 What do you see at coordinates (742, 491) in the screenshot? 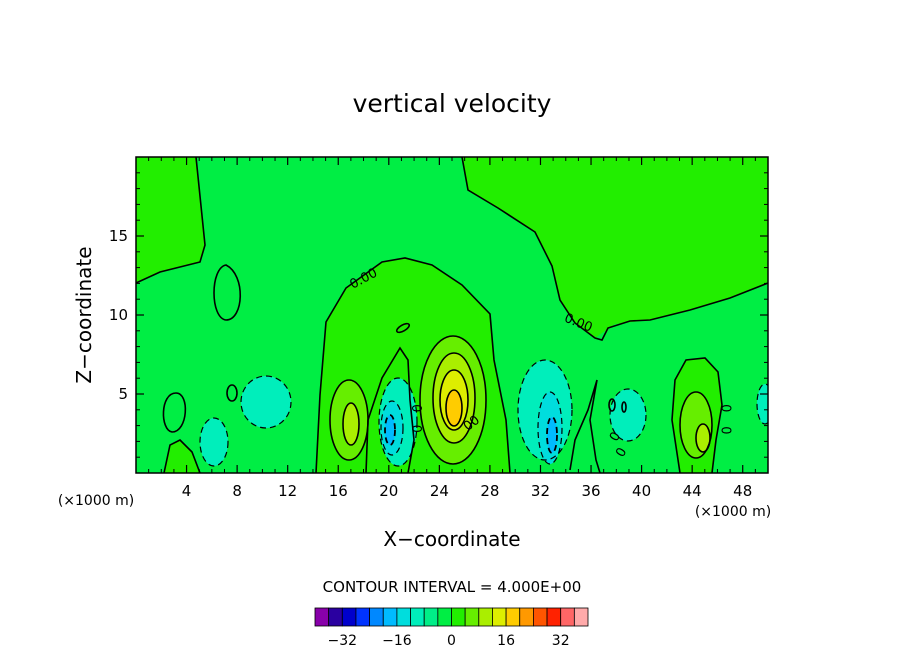
I see `x-tick-label: 48` at bounding box center [742, 491].